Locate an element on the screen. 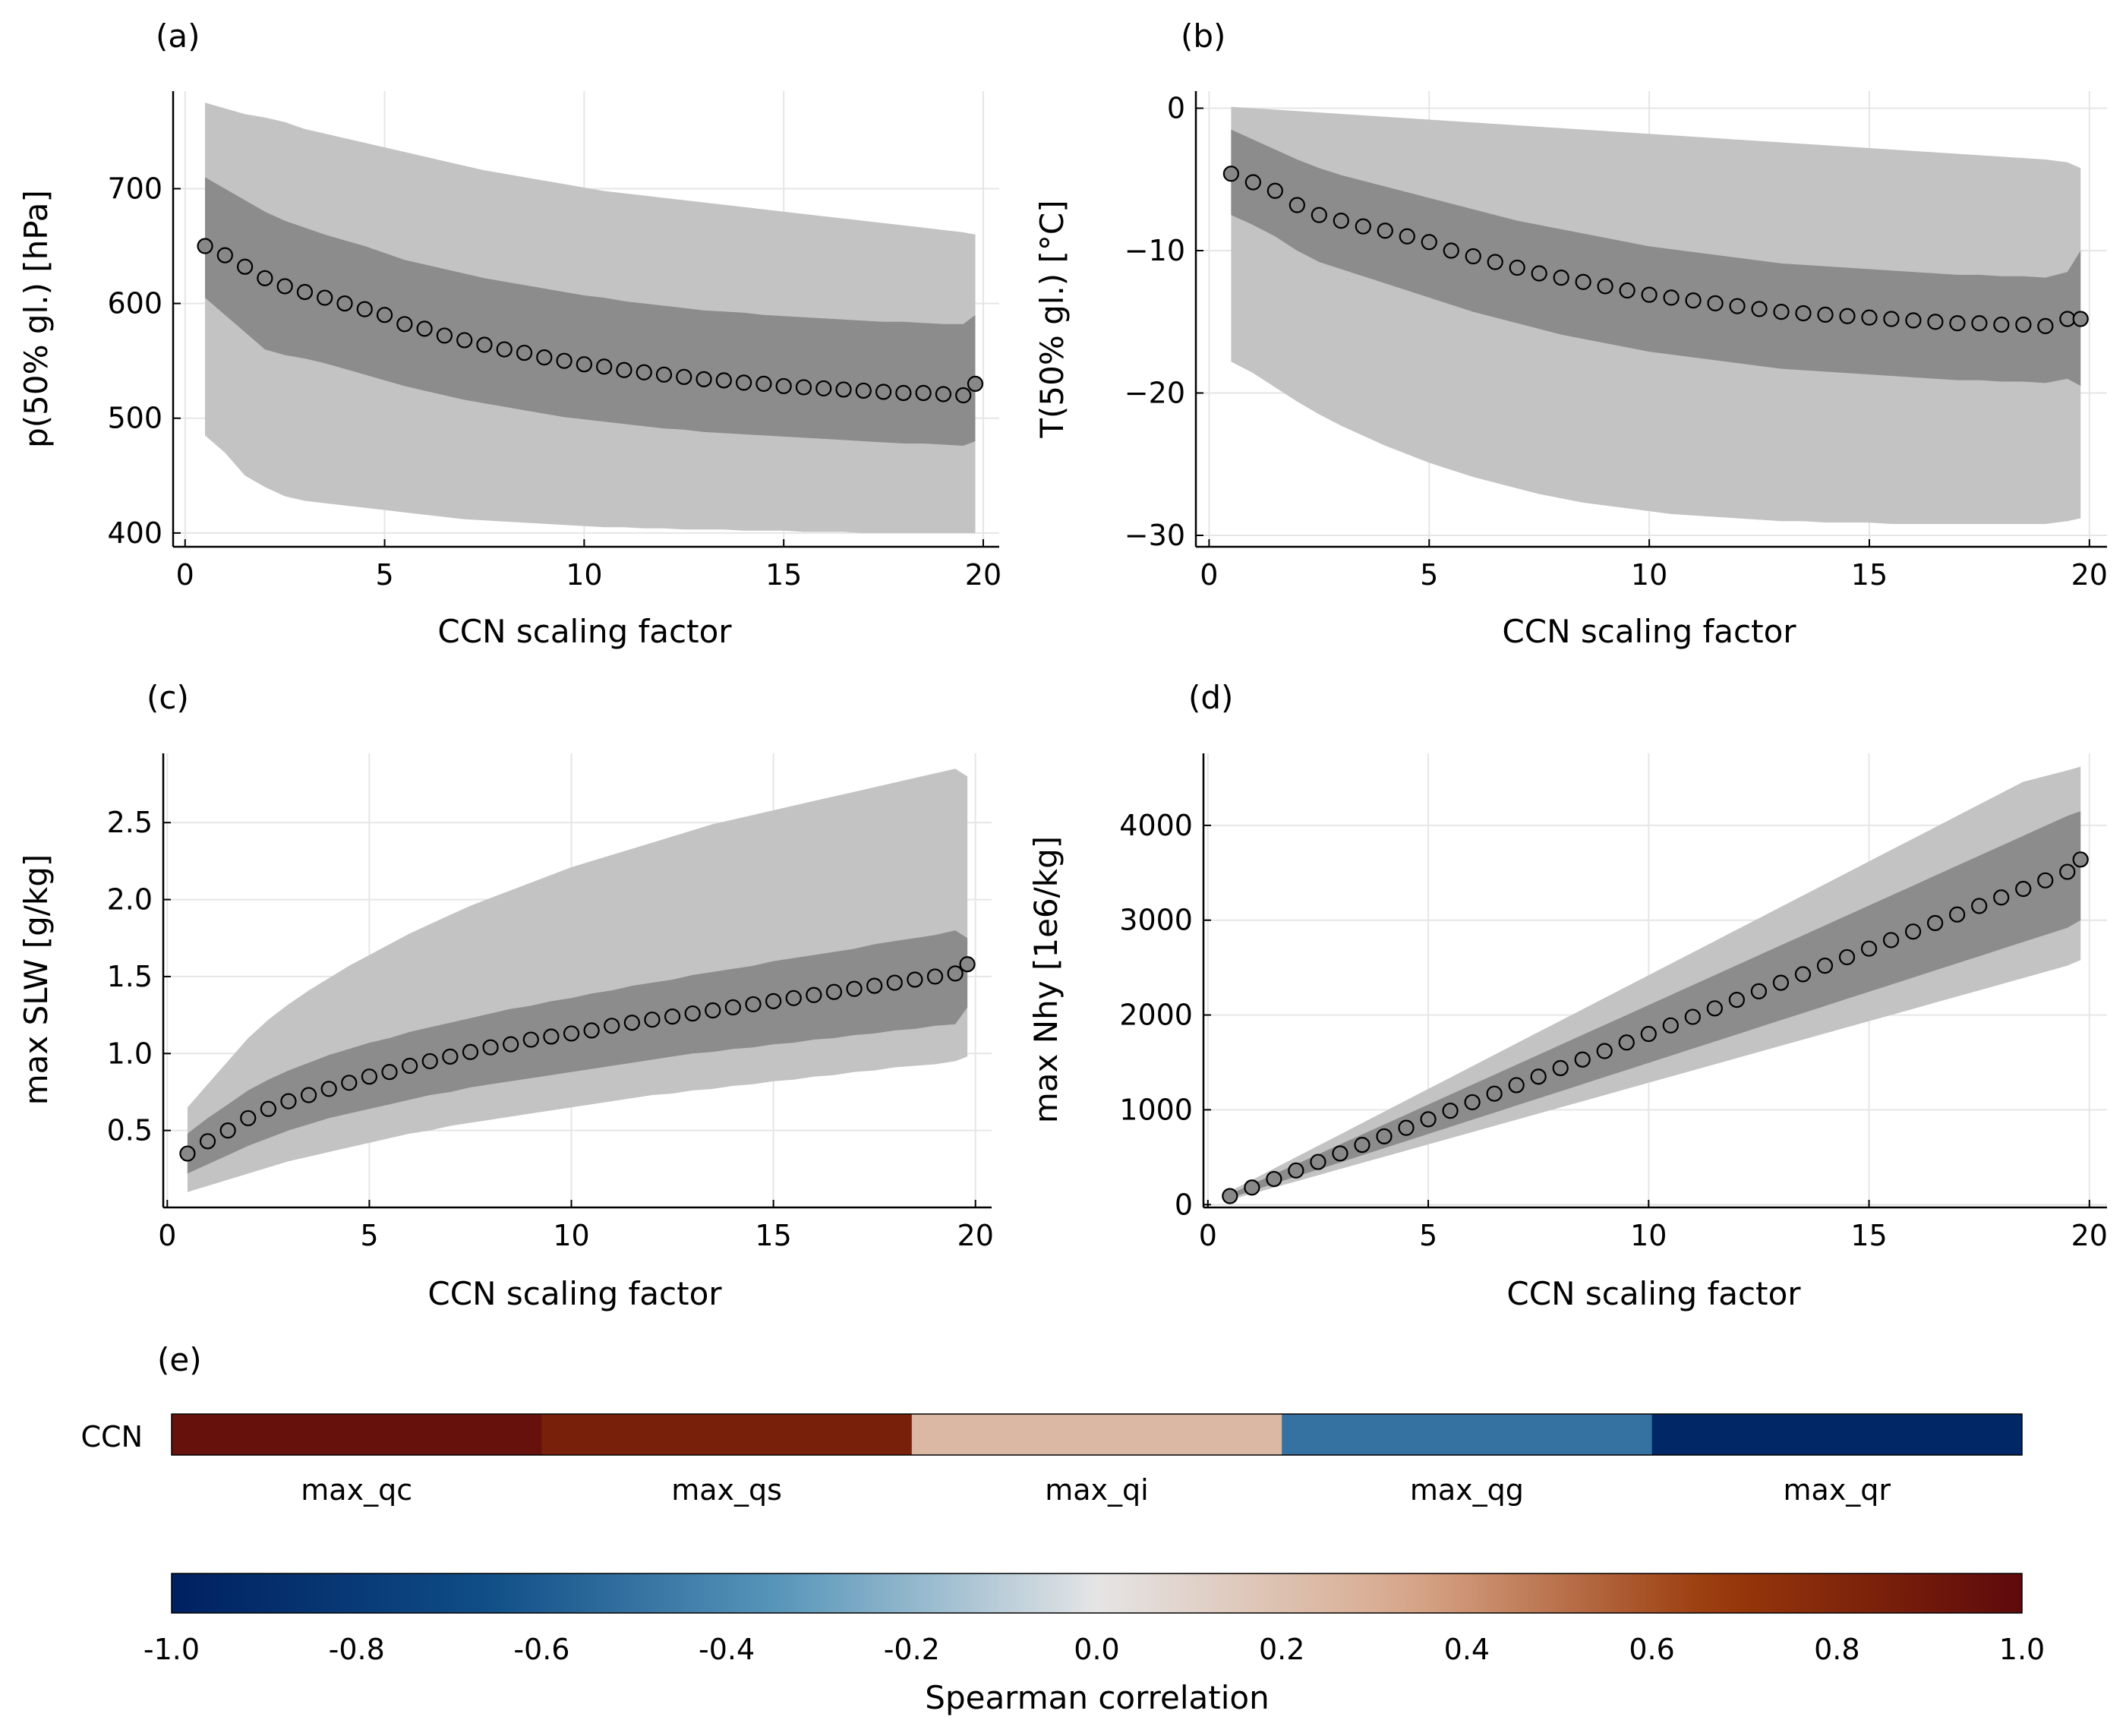  panel-d-ylabel: max Nhy [1e6/kg] is located at coordinates (1046, 980).